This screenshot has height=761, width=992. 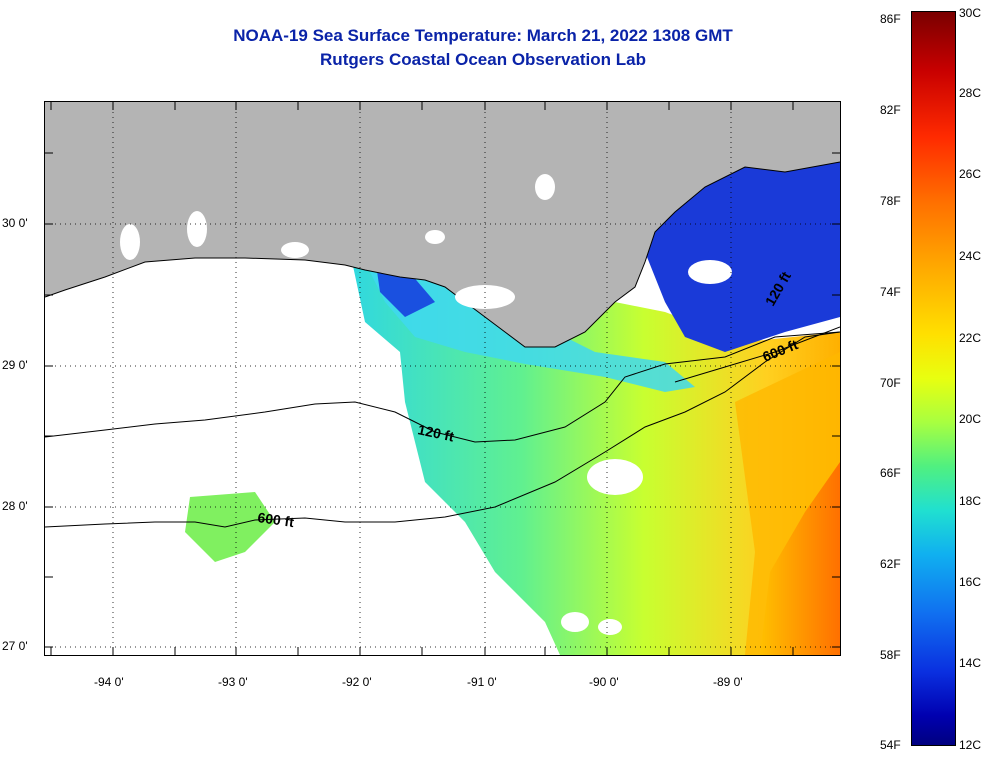 What do you see at coordinates (757, 354) in the screenshot?
I see `contour-600ft-north` at bounding box center [757, 354].